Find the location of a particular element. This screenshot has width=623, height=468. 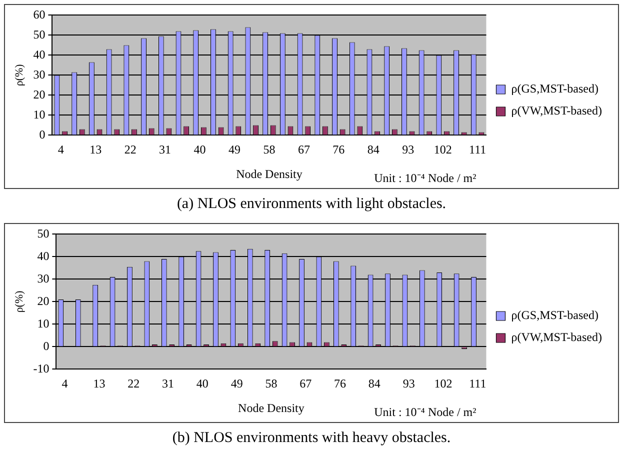

text: (b) NLOS environments with heavy obstacles. is located at coordinates (311, 438).